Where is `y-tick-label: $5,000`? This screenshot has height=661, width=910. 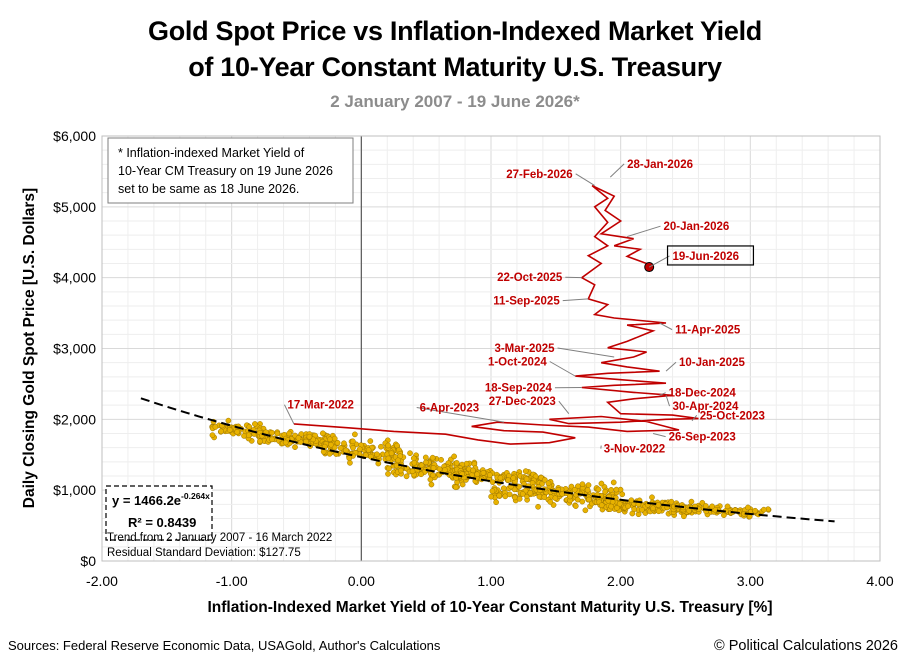
y-tick-label: $5,000 is located at coordinates (74, 207).